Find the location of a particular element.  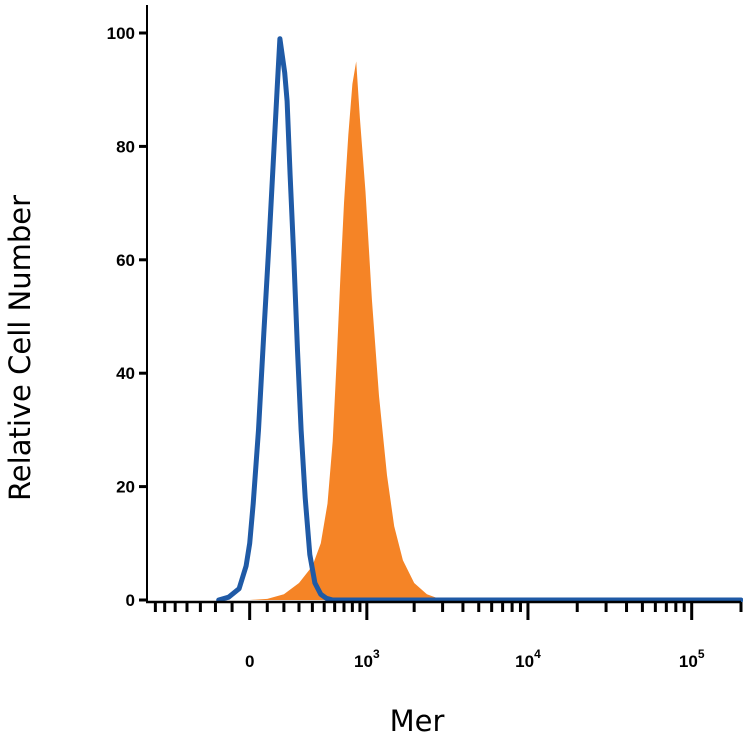

y-tick-label: 100 is located at coordinates (121, 33).